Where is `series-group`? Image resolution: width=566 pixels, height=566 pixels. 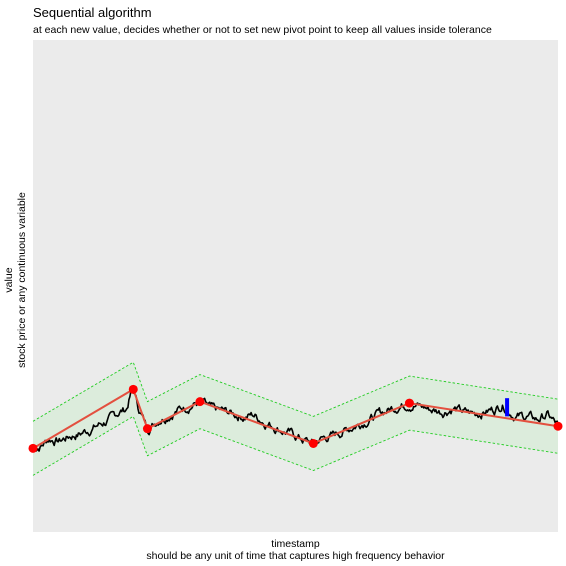 series-group is located at coordinates (295, 419).